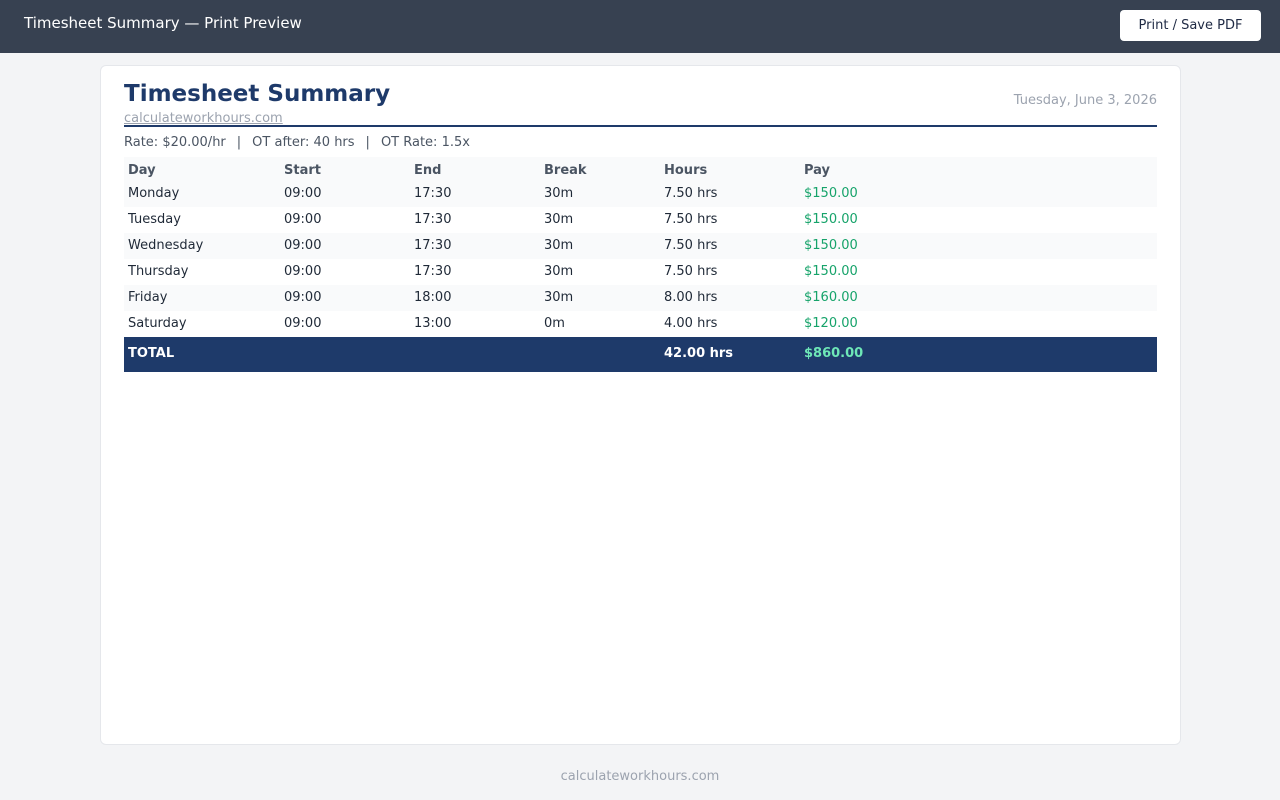  Describe the element at coordinates (831, 297) in the screenshot. I see `pay-cell: $160.00` at that location.